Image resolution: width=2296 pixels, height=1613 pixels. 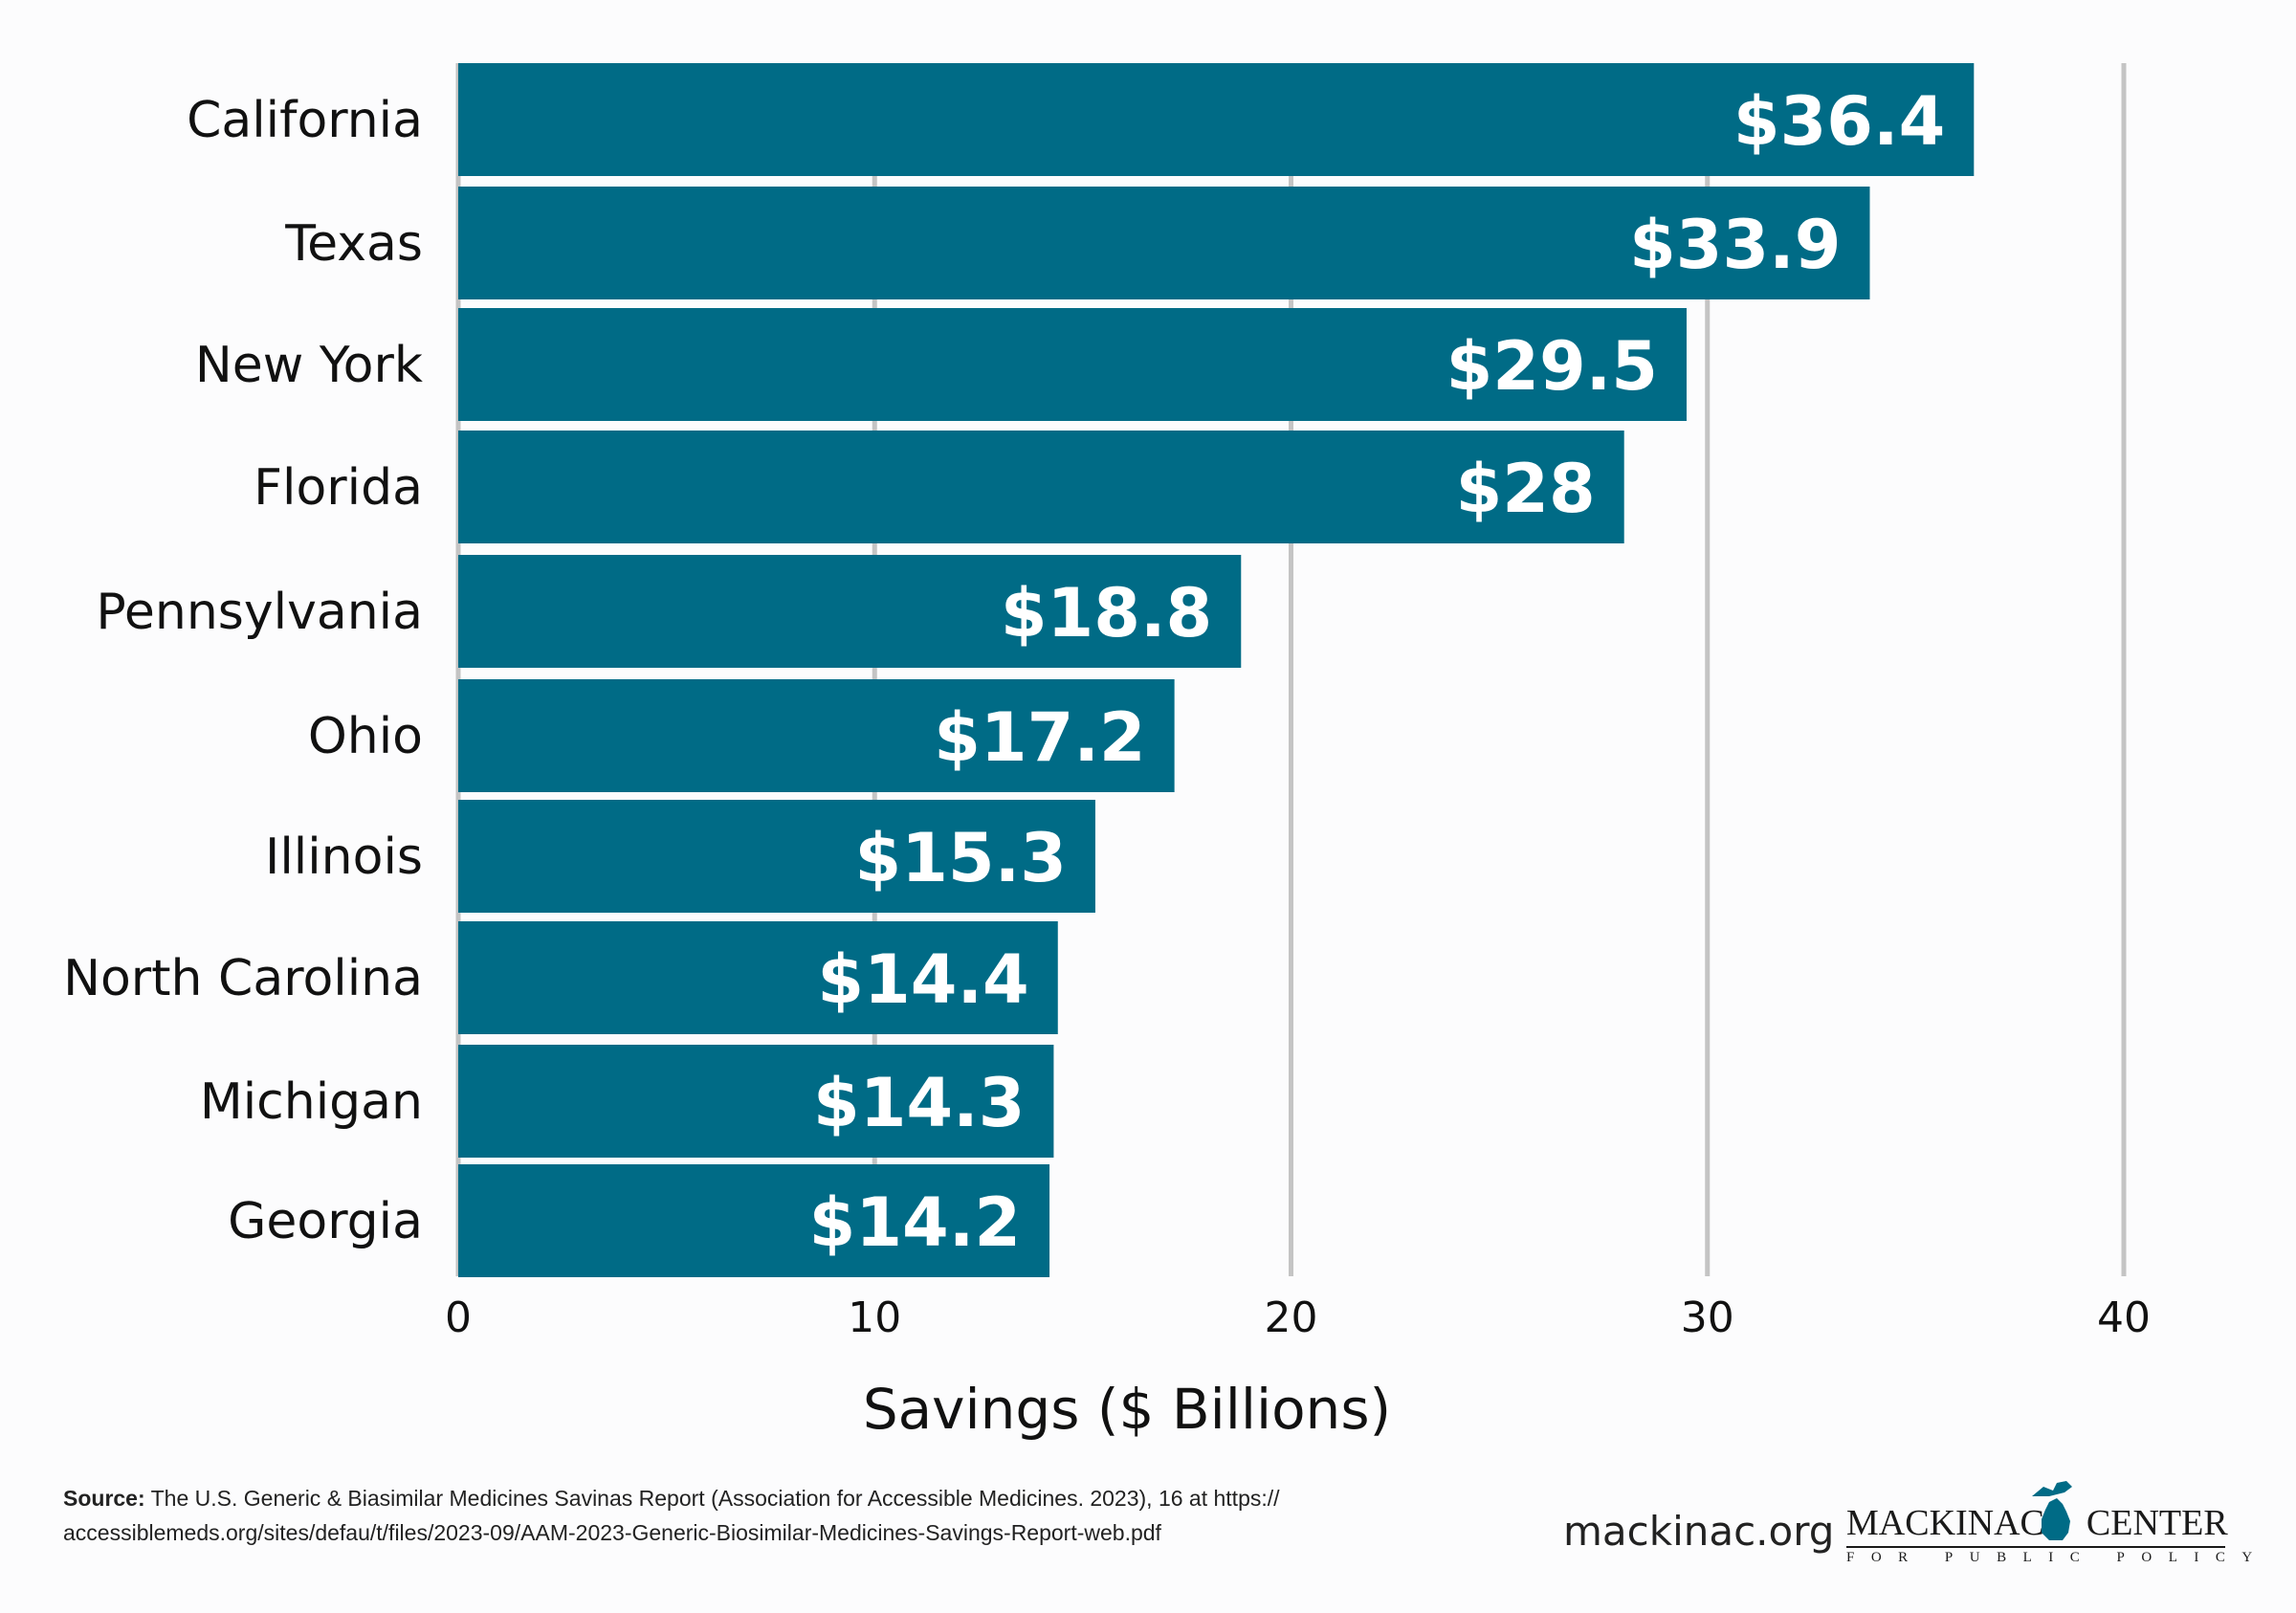 I want to click on x-tick-label: 20, so click(x=1291, y=1317).